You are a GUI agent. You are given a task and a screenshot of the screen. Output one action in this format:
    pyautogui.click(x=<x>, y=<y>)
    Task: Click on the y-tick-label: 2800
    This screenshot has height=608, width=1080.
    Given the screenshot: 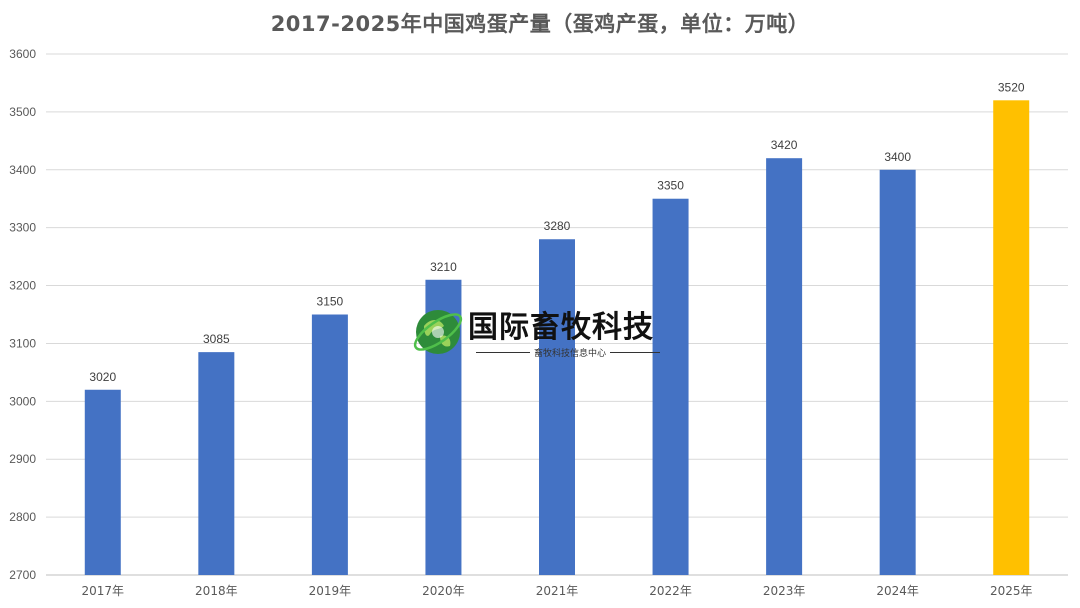 What is the action you would take?
    pyautogui.click(x=22, y=517)
    